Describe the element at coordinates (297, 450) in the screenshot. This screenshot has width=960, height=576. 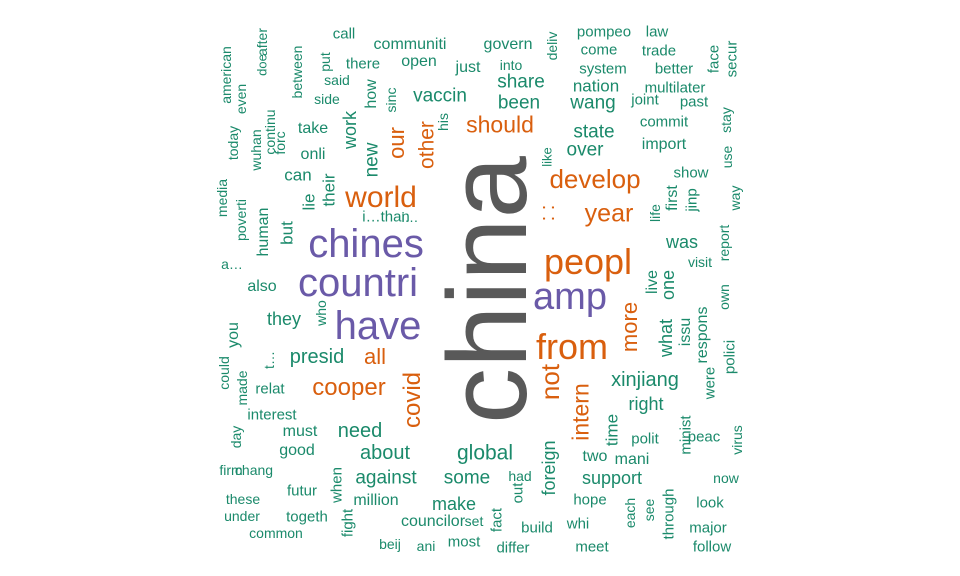
I see `word: good` at that location.